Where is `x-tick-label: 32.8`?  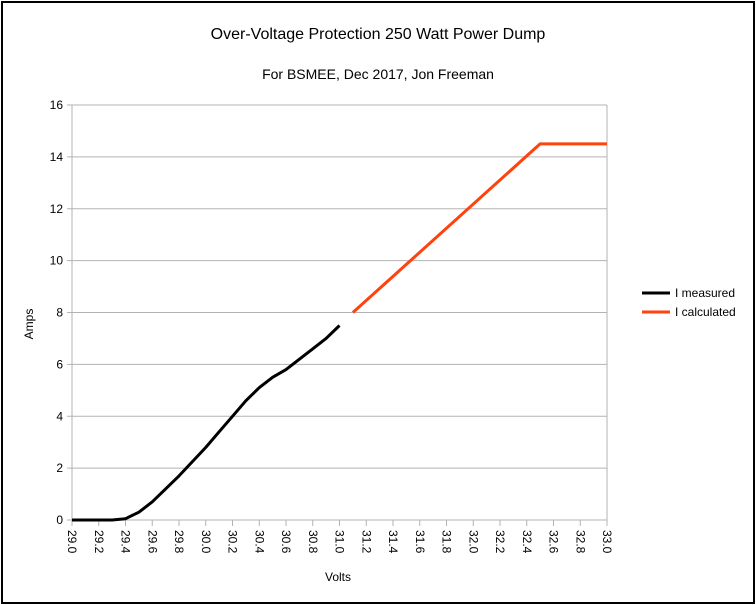 x-tick-label: 32.8 is located at coordinates (580, 542).